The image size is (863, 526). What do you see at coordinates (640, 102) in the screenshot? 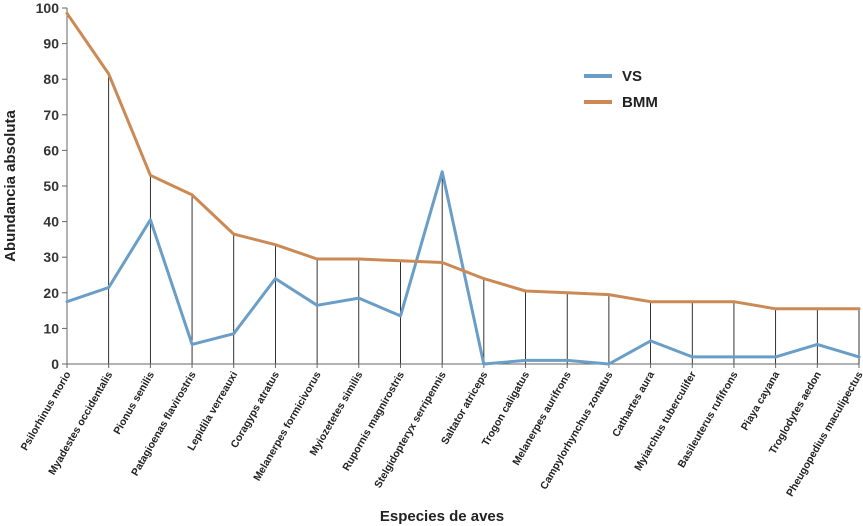
I see `legend-label-bmm: BMM` at bounding box center [640, 102].